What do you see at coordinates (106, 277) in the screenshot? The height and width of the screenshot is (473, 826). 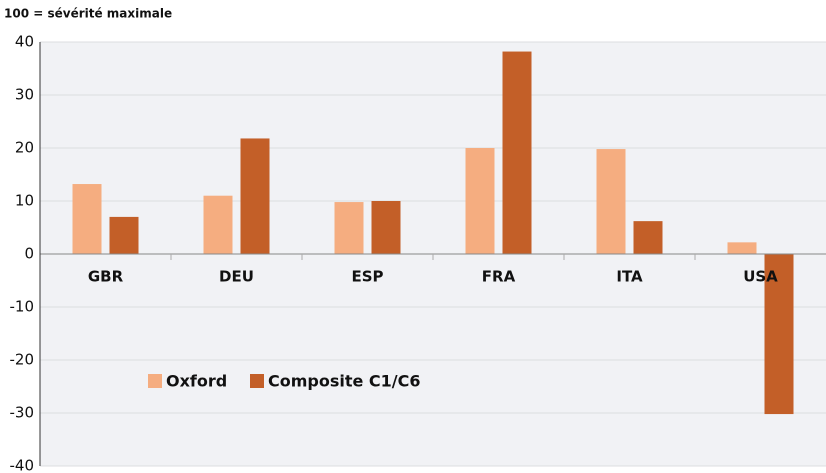 I see `x-tick-label: GBR` at bounding box center [106, 277].